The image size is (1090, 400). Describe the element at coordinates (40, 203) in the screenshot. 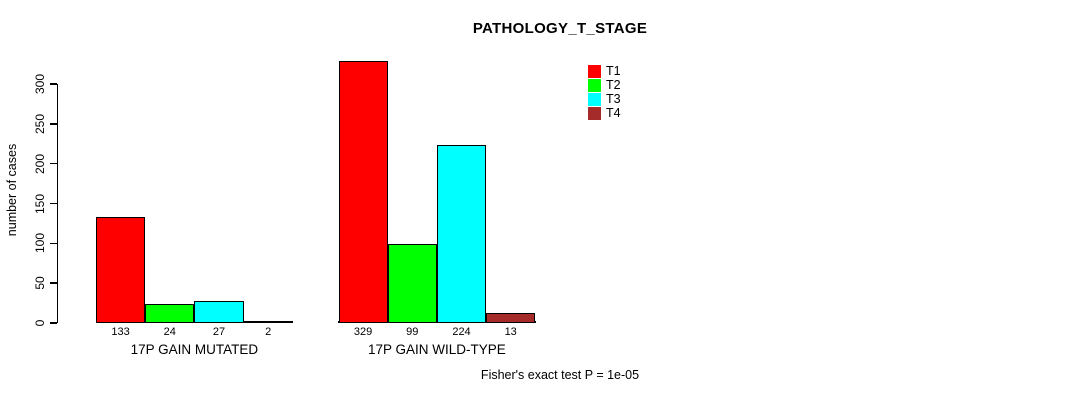

I see `y-tick-label: 150` at that location.